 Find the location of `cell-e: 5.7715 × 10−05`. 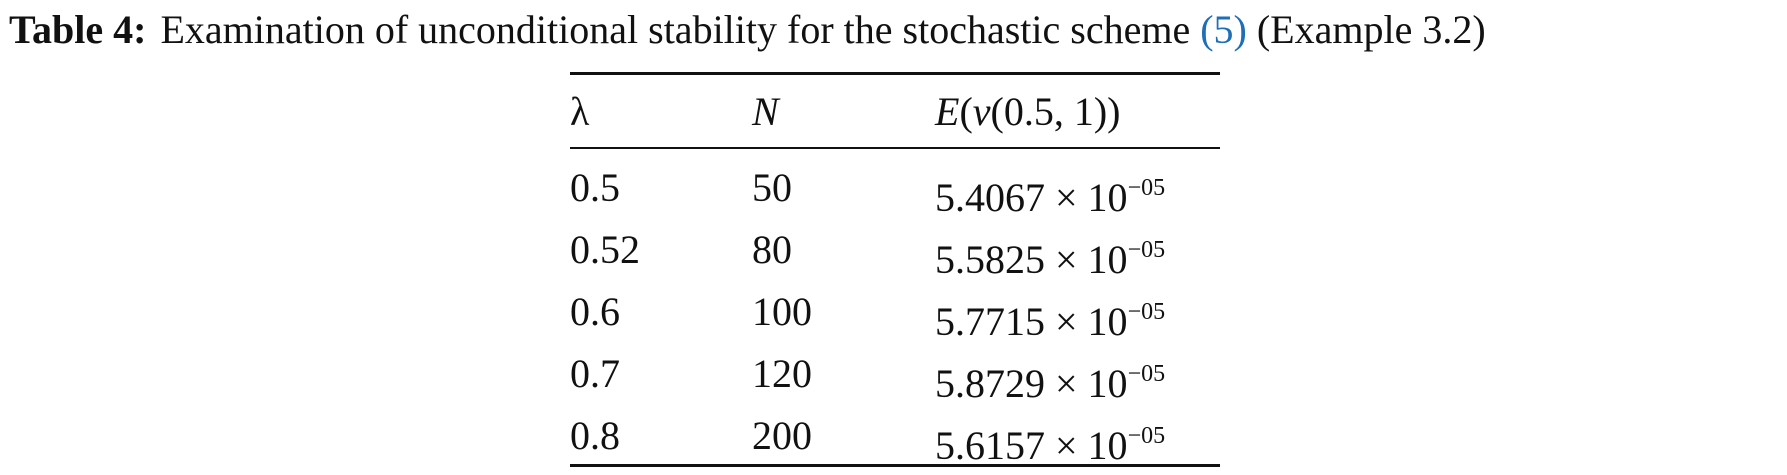

cell-e: 5.7715 × 10−05 is located at coordinates (1050, 317).